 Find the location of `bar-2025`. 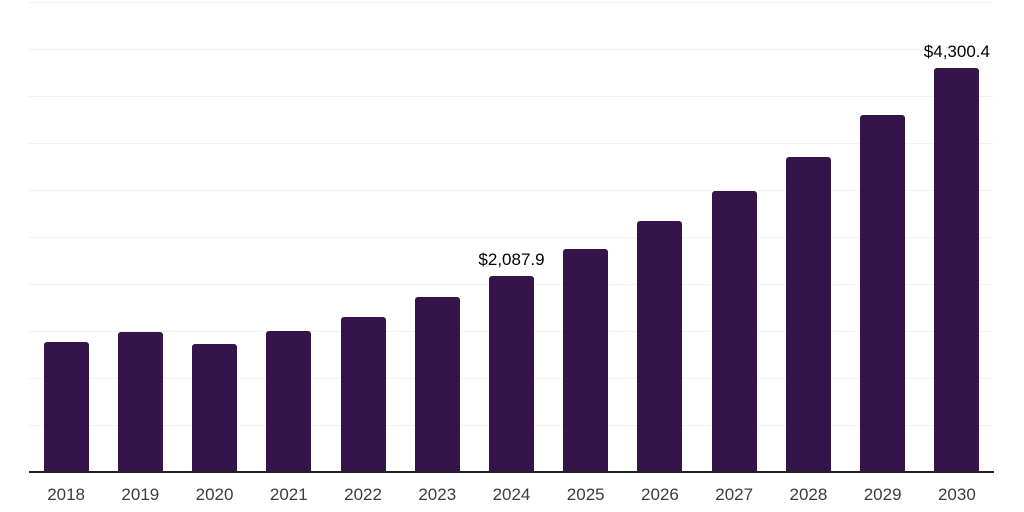

bar-2025 is located at coordinates (586, 360).